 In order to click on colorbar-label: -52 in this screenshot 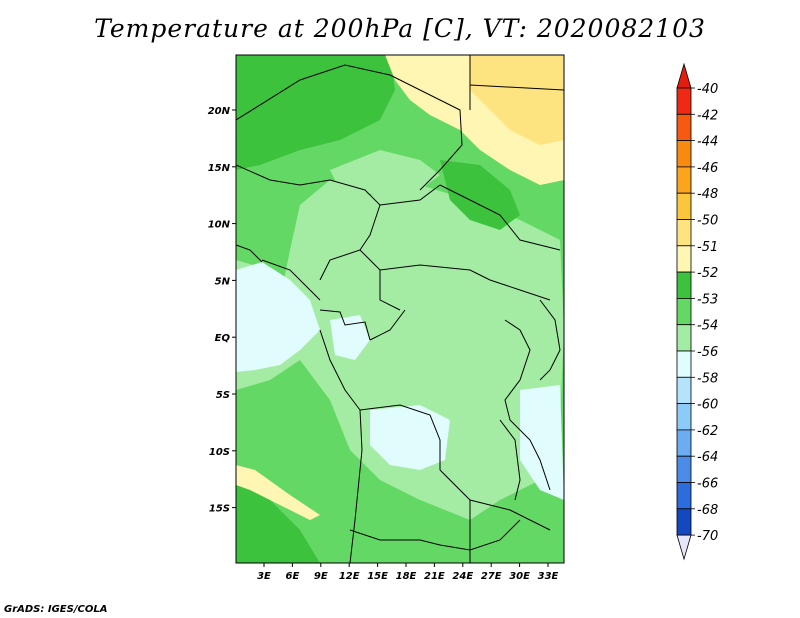, I will do `click(707, 273)`.